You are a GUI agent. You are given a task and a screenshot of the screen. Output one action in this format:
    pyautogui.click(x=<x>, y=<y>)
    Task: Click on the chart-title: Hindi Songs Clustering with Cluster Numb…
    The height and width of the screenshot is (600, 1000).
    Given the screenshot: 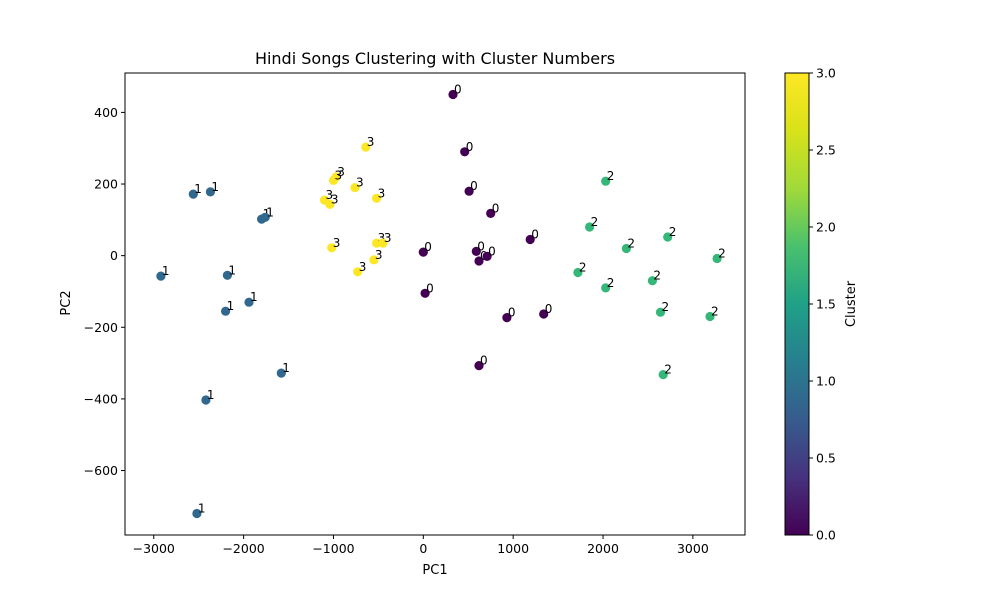 What is the action you would take?
    pyautogui.click(x=435, y=58)
    